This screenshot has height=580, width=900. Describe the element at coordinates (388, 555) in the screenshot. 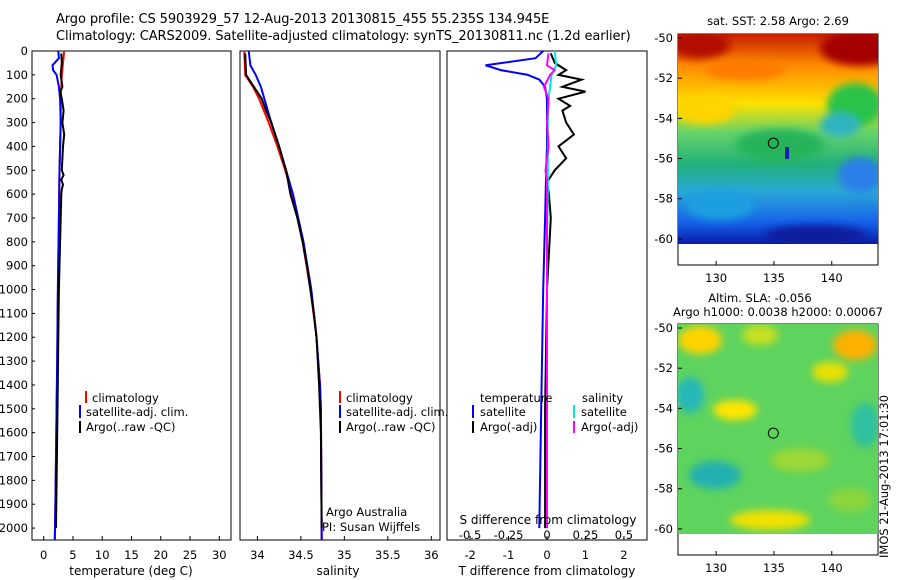

I see `x-tick-label: 35.5` at that location.